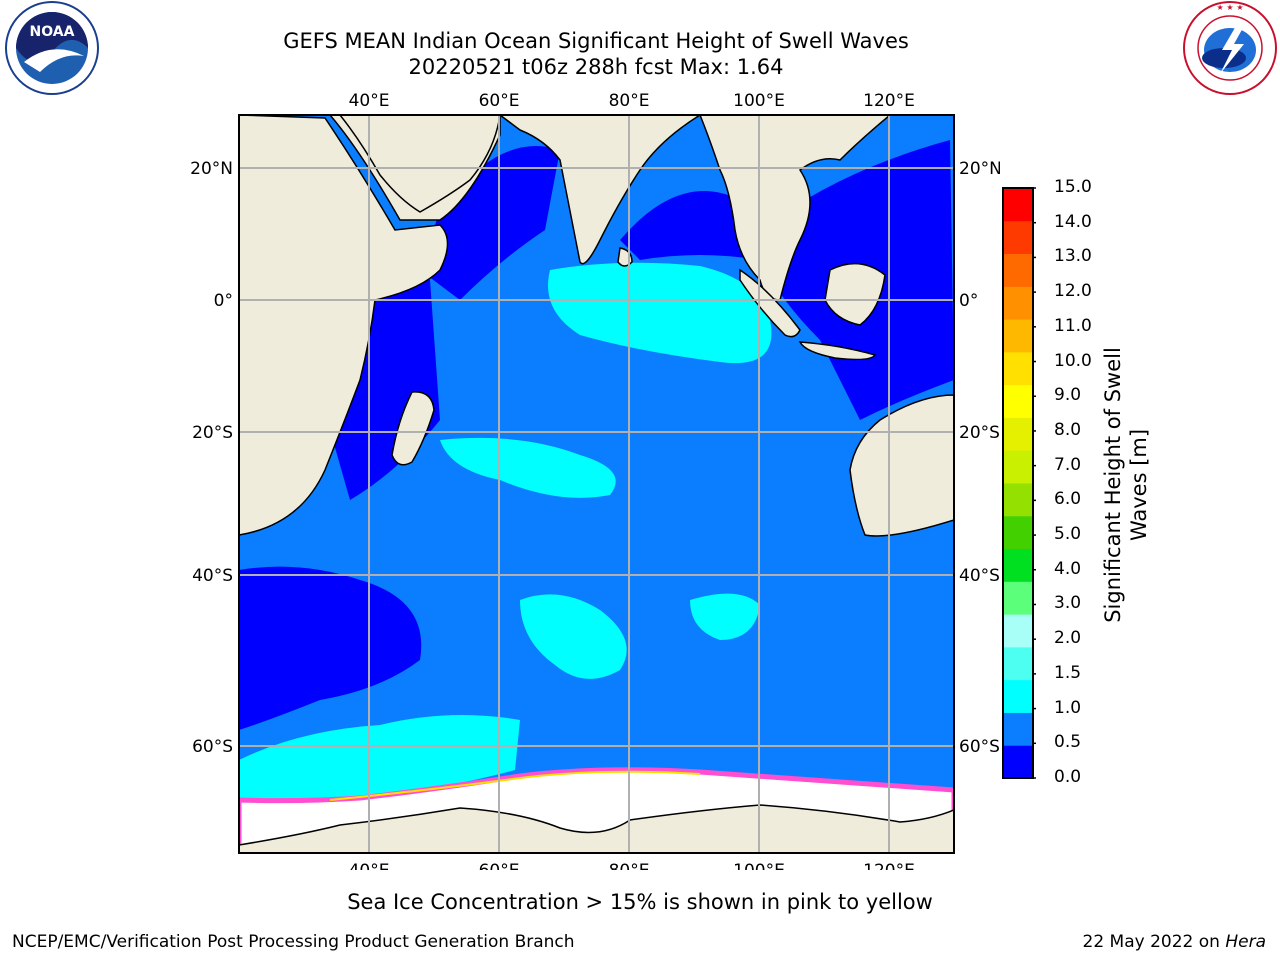 This screenshot has height=960, width=1280. What do you see at coordinates (52, 32) in the screenshot?
I see `svg-text: NOAA` at bounding box center [52, 32].